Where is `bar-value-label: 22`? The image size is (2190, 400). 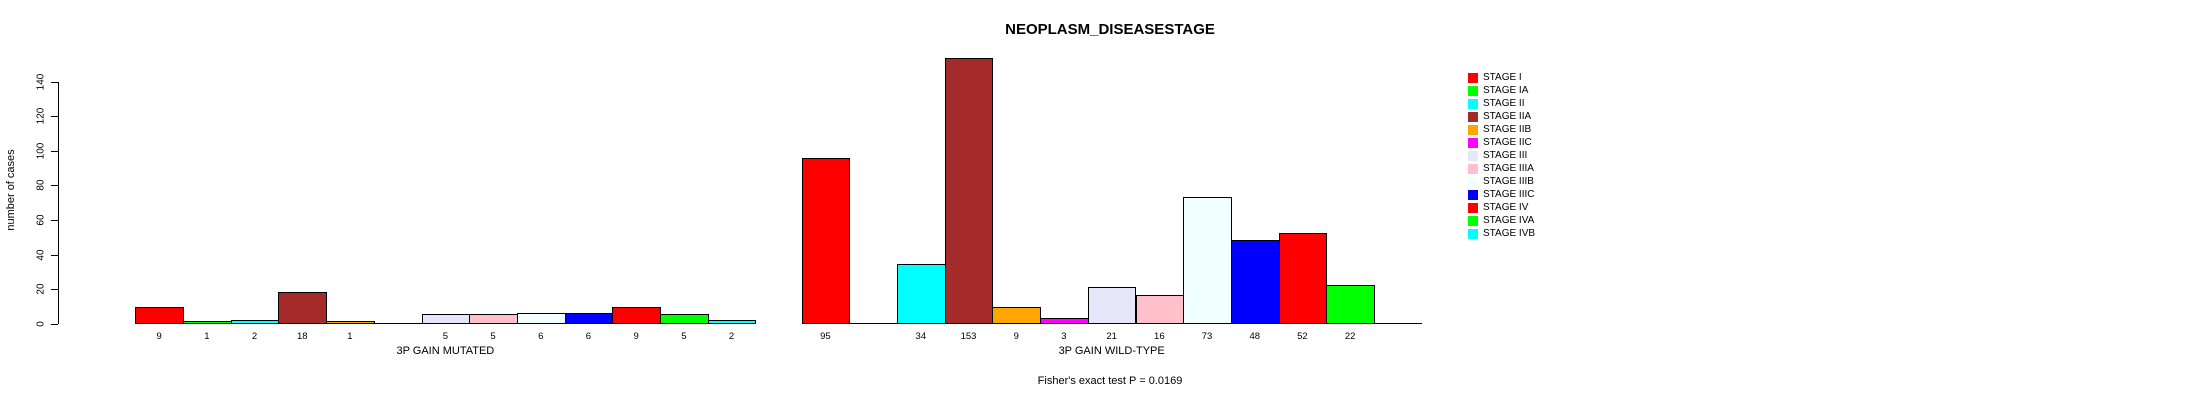 bar-value-label: 22 is located at coordinates (1350, 336).